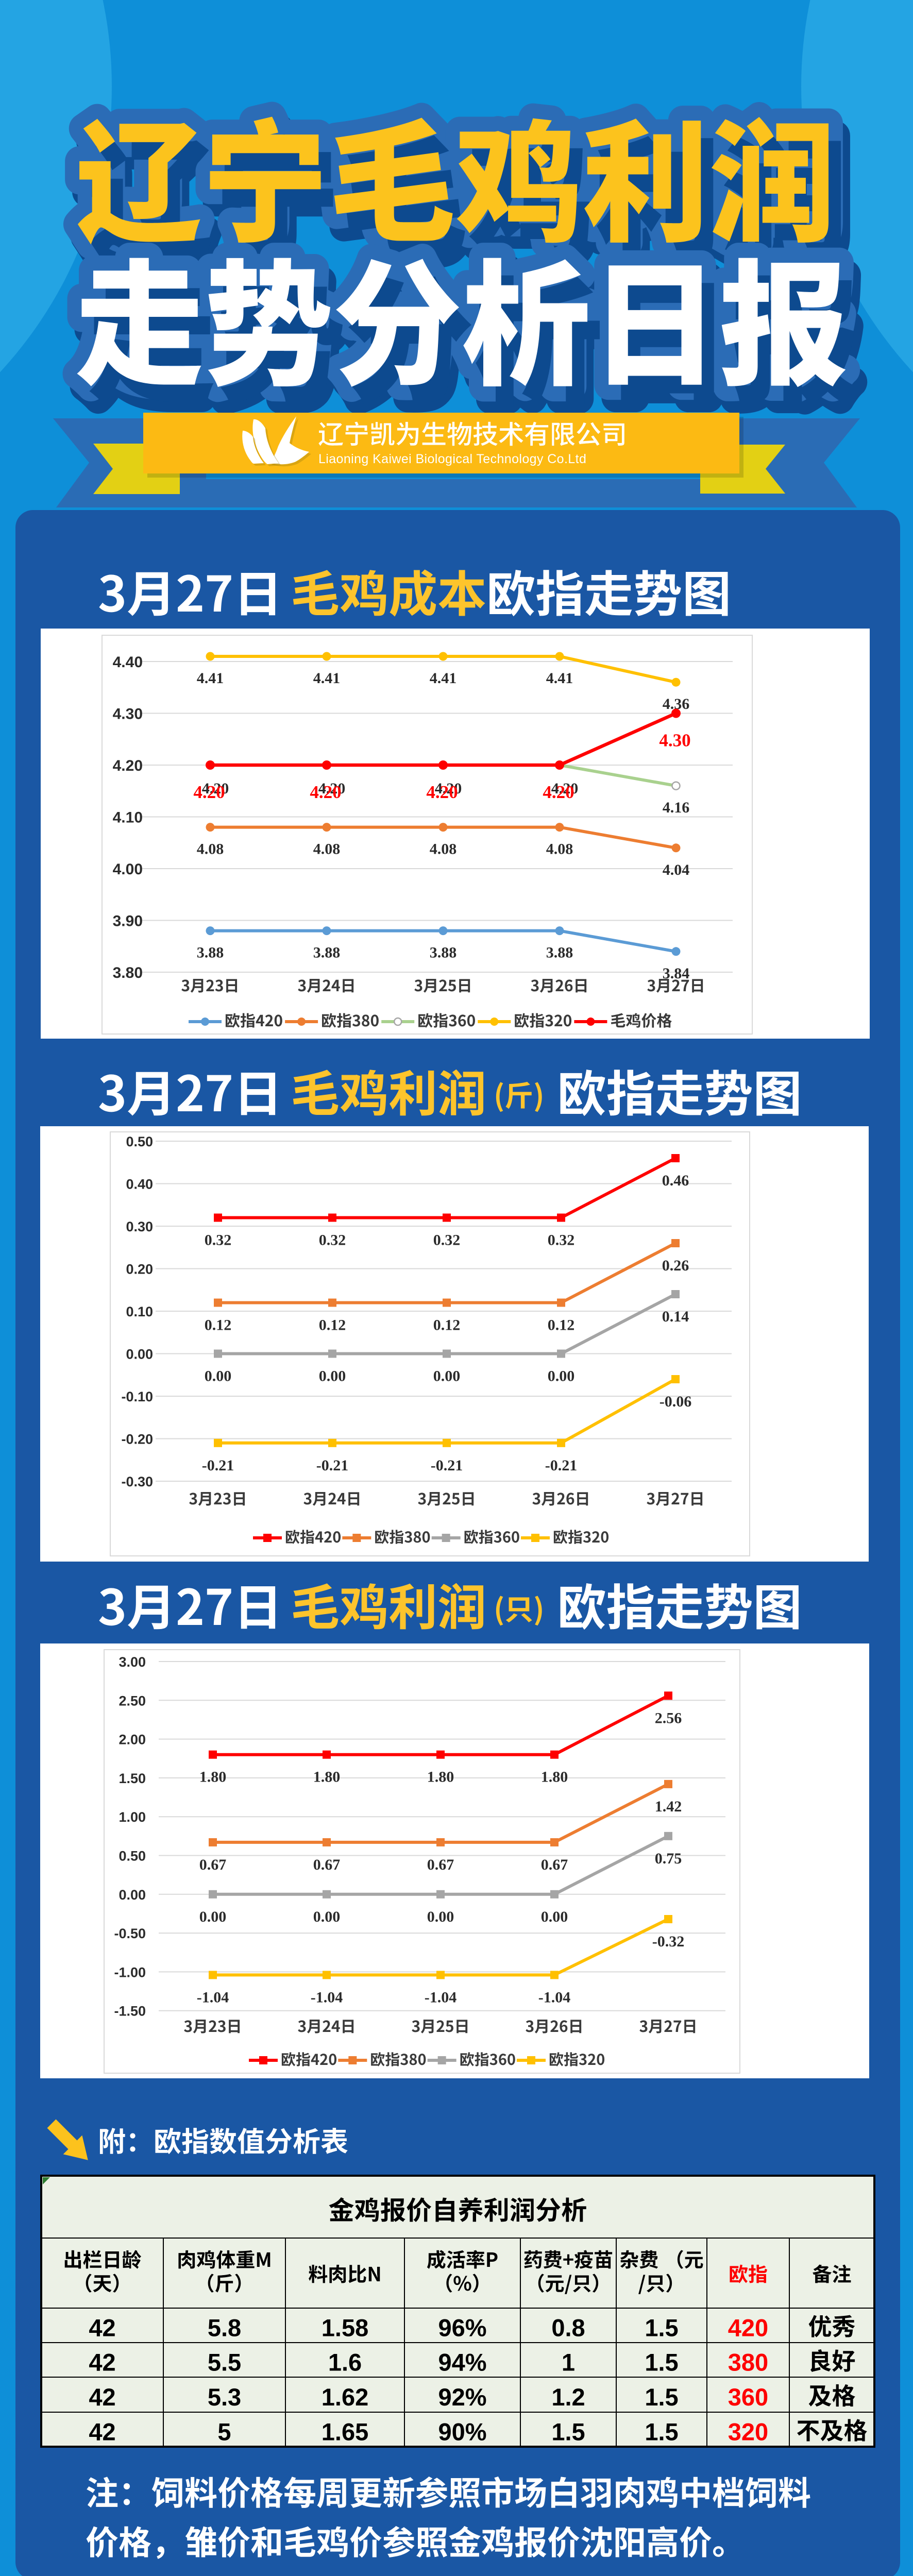 This screenshot has height=2576, width=913. Describe the element at coordinates (568, 2328) in the screenshot. I see `svg-text: 0.8` at that location.